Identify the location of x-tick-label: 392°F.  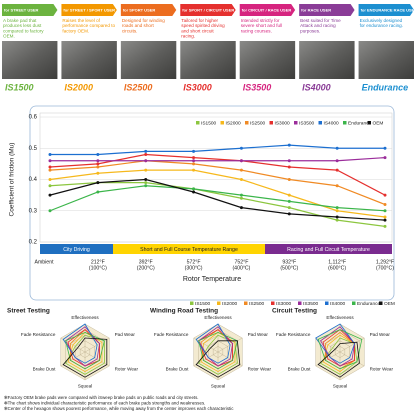
(146, 262).